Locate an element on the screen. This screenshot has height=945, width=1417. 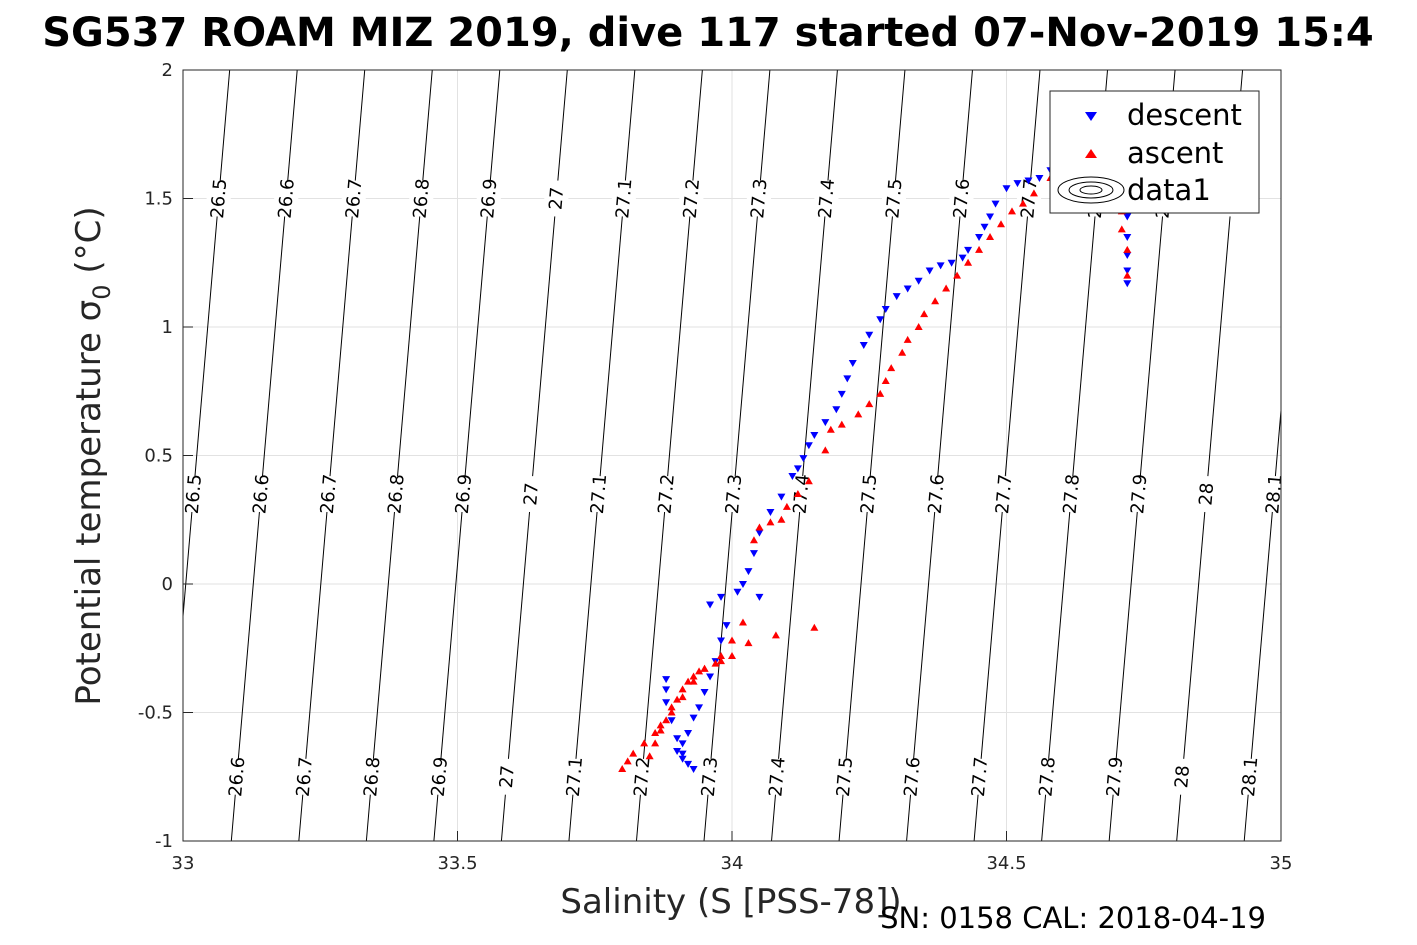
isopycnal-line is located at coordinates (206, 343).